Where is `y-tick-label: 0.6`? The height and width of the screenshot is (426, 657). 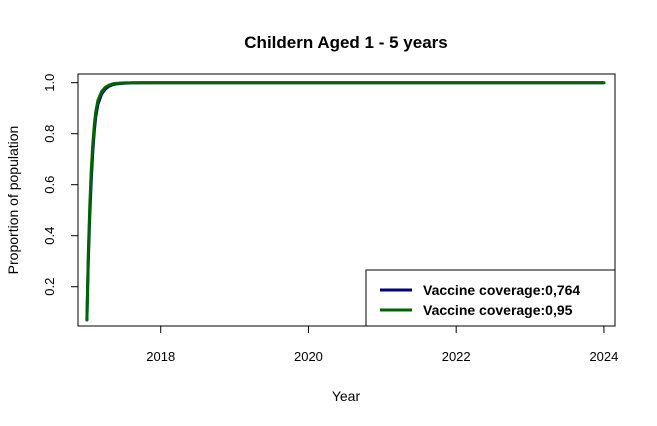
y-tick-label: 0.6 is located at coordinates (49, 185).